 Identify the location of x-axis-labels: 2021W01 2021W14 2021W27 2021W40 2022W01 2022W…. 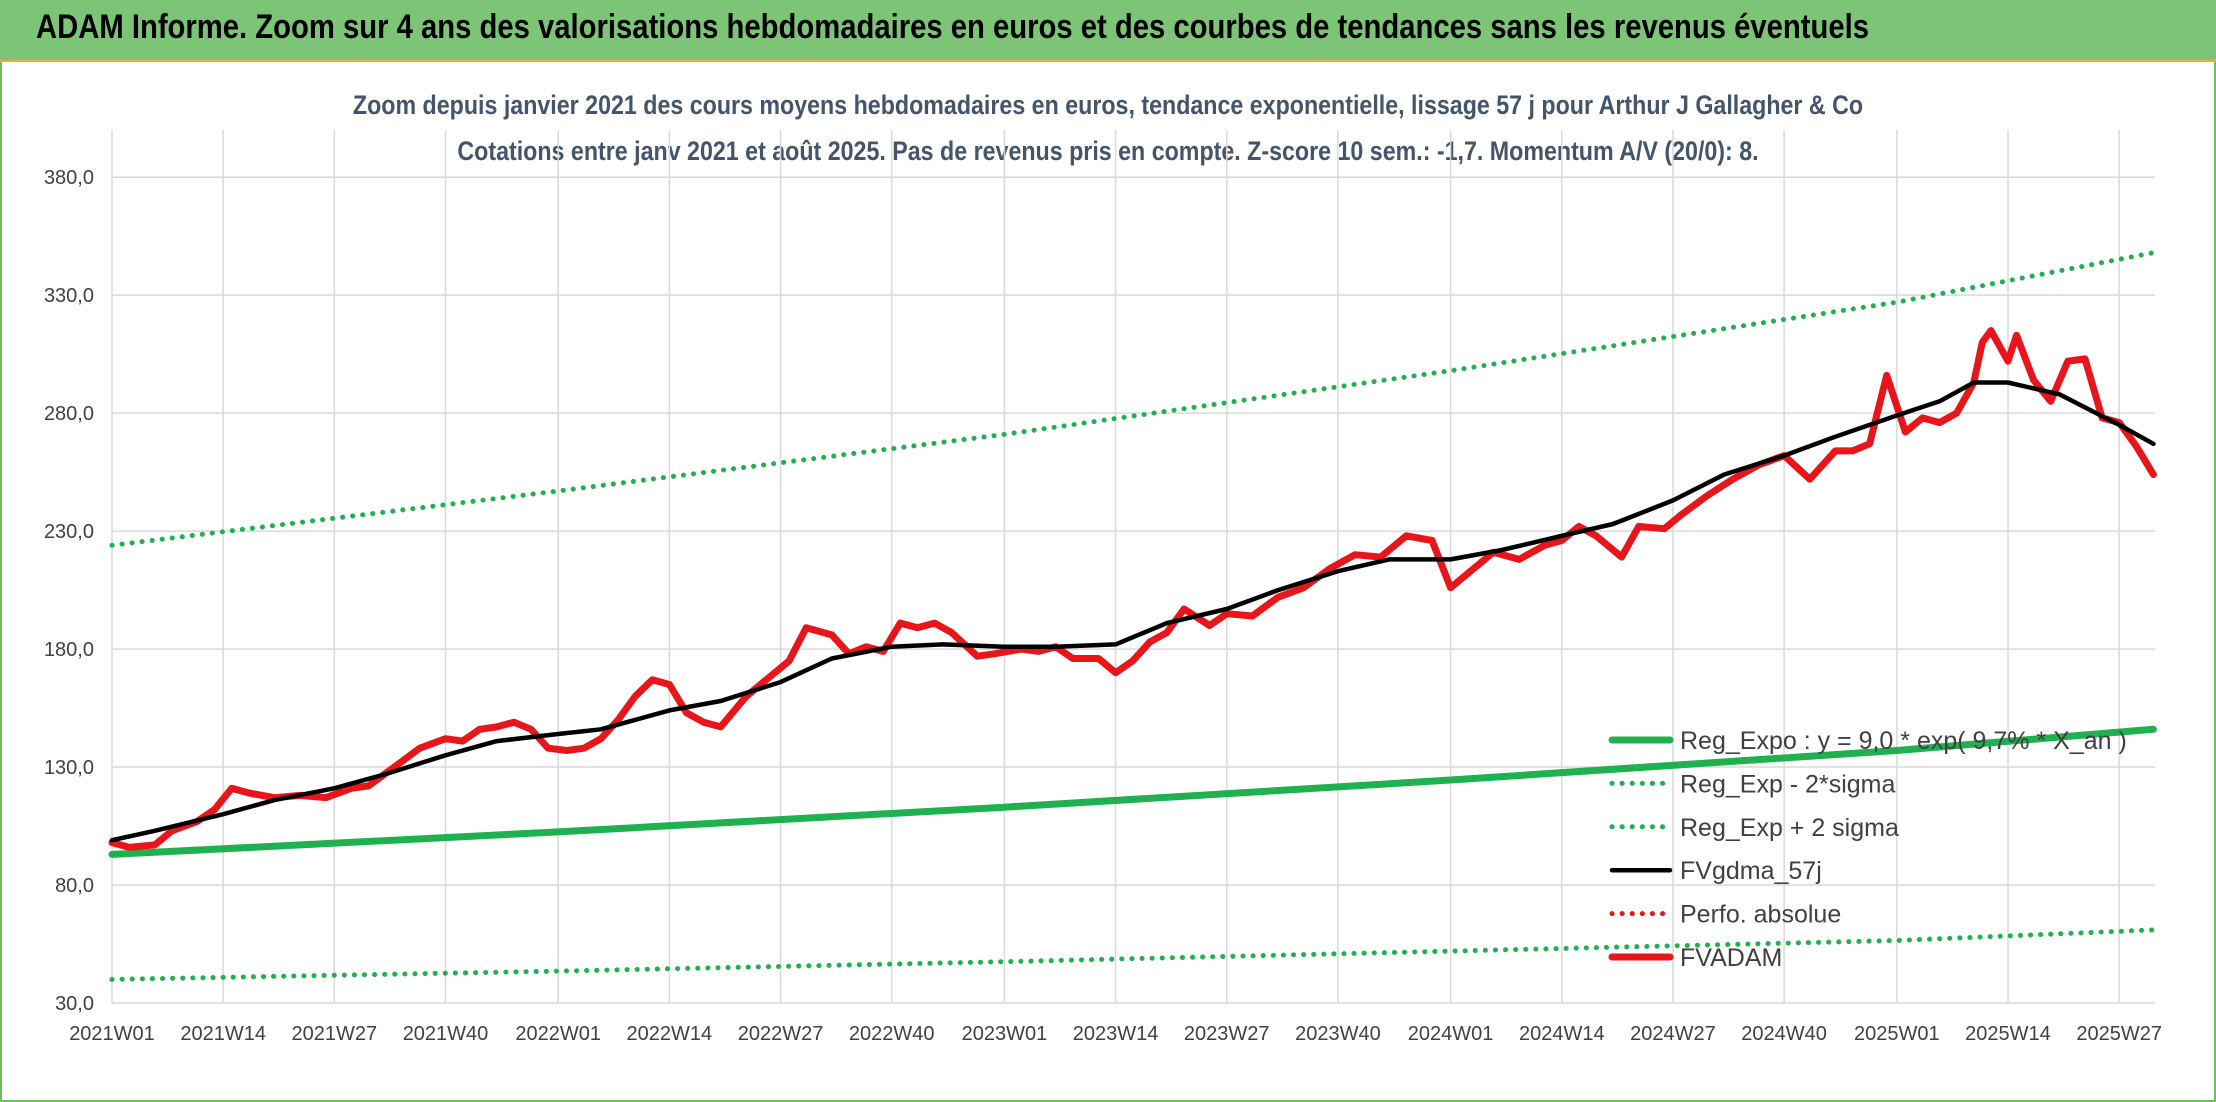
(1115, 1034).